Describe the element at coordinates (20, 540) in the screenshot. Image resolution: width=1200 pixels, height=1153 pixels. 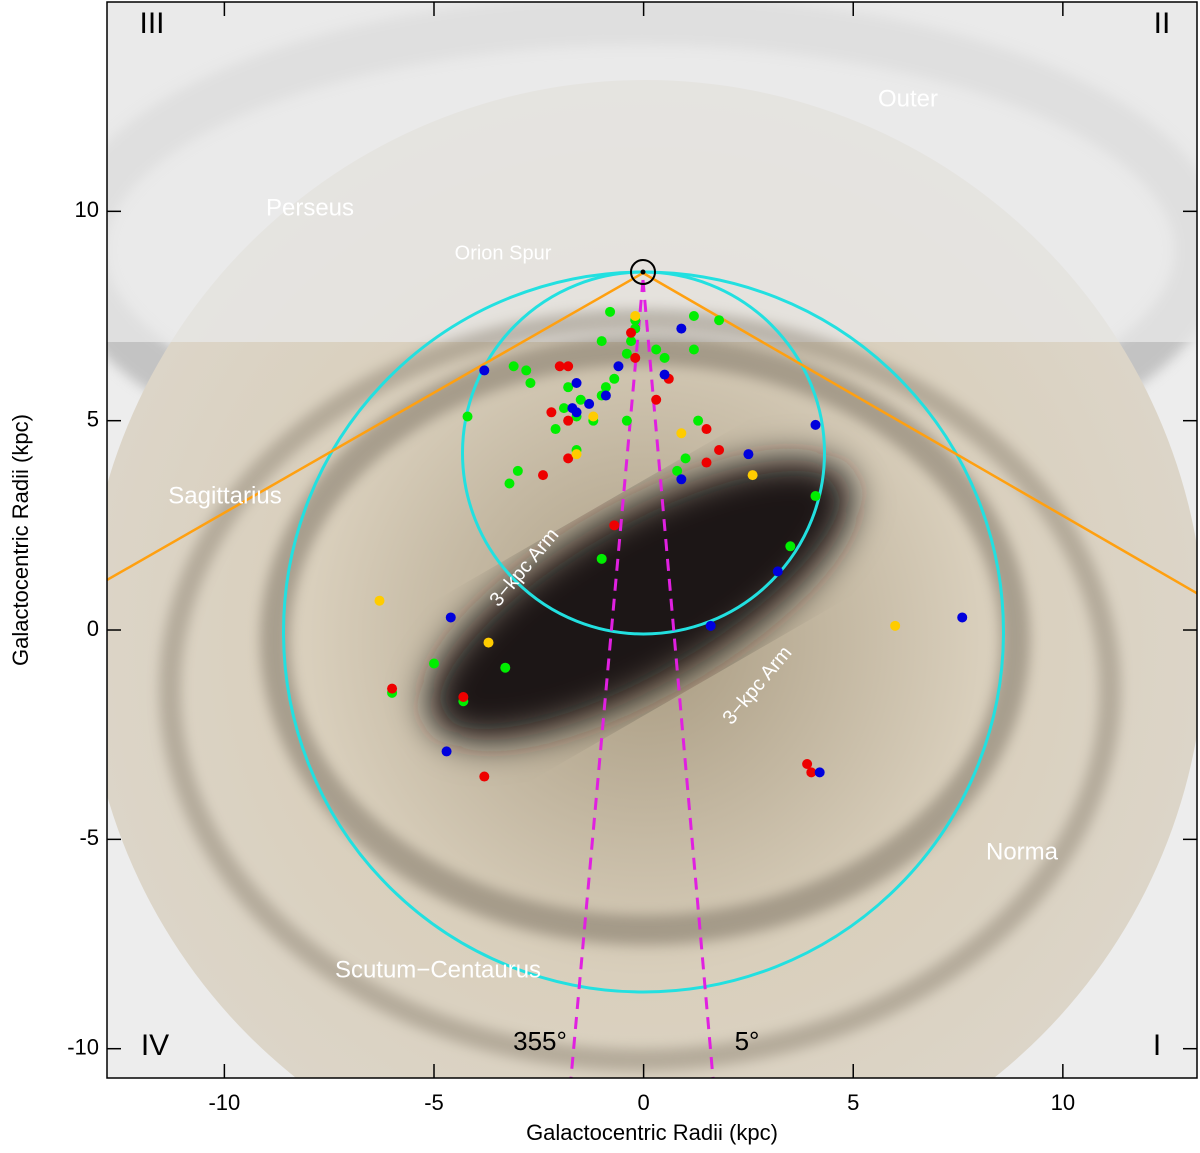
I see `y-axis-label: Galactocentric Radii (kpc)` at that location.